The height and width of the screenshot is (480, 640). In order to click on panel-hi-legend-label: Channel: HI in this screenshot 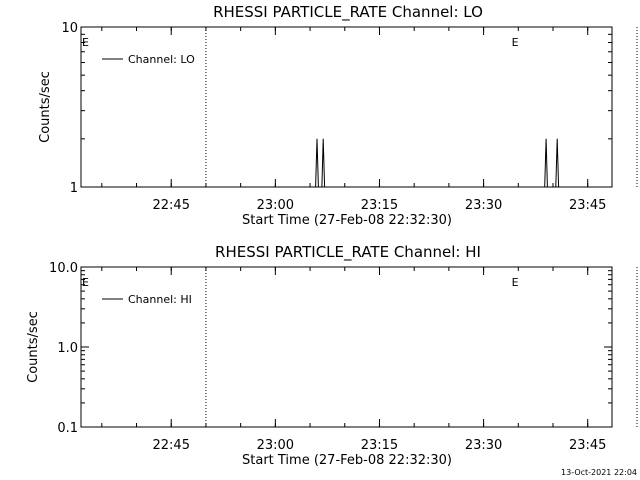, I will do `click(160, 299)`.